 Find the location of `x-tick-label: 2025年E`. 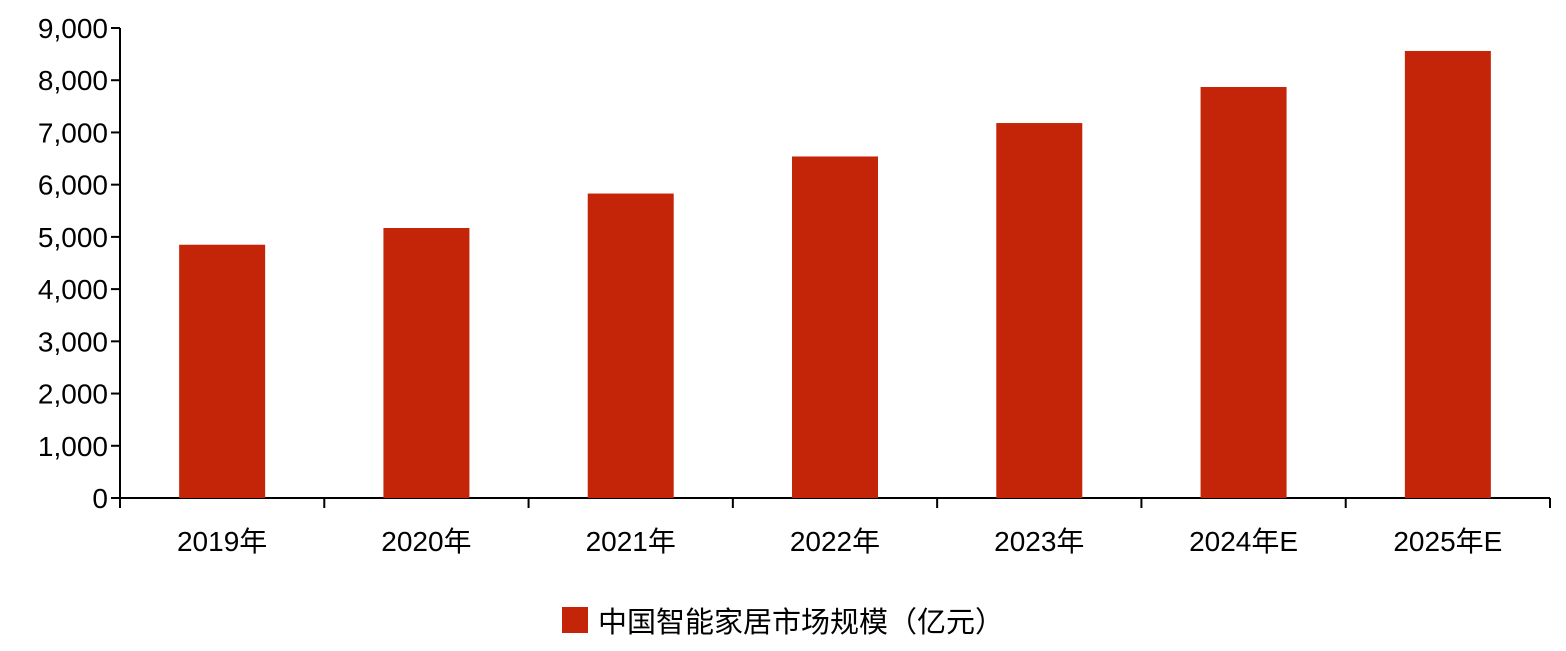

x-tick-label: 2025年E is located at coordinates (1447, 541).